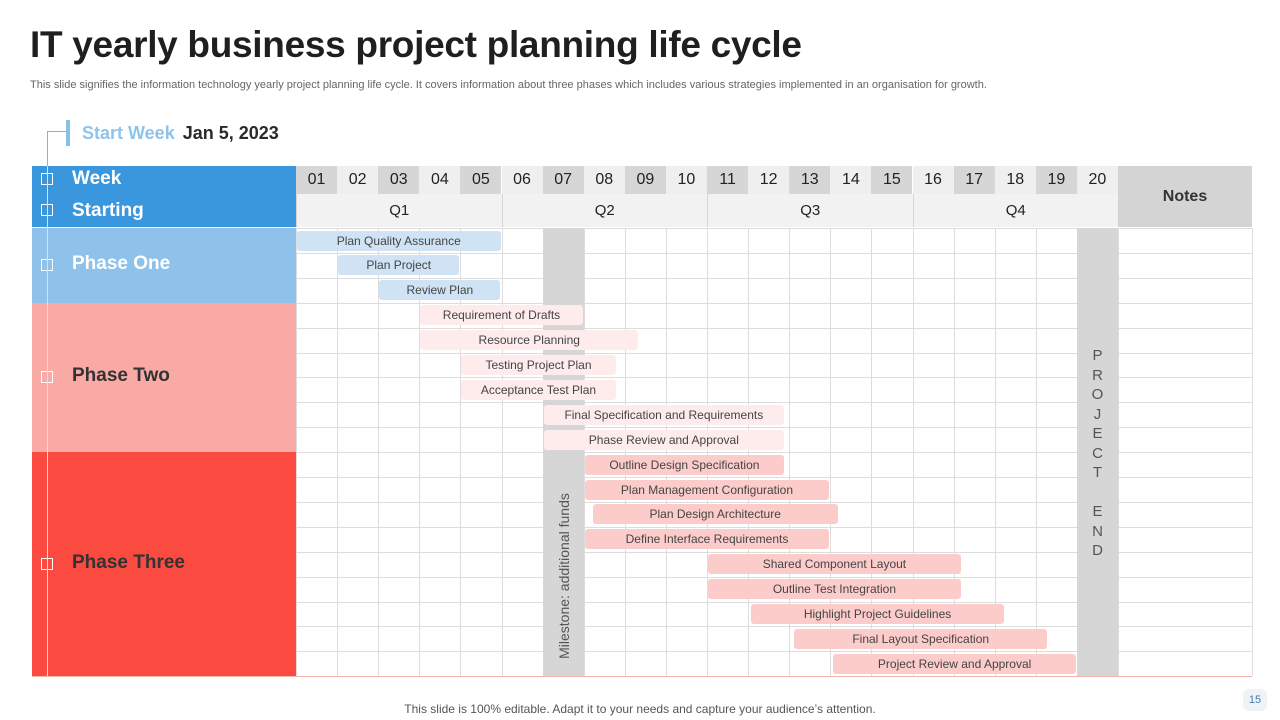  I want to click on page-number: 15, so click(1255, 700).